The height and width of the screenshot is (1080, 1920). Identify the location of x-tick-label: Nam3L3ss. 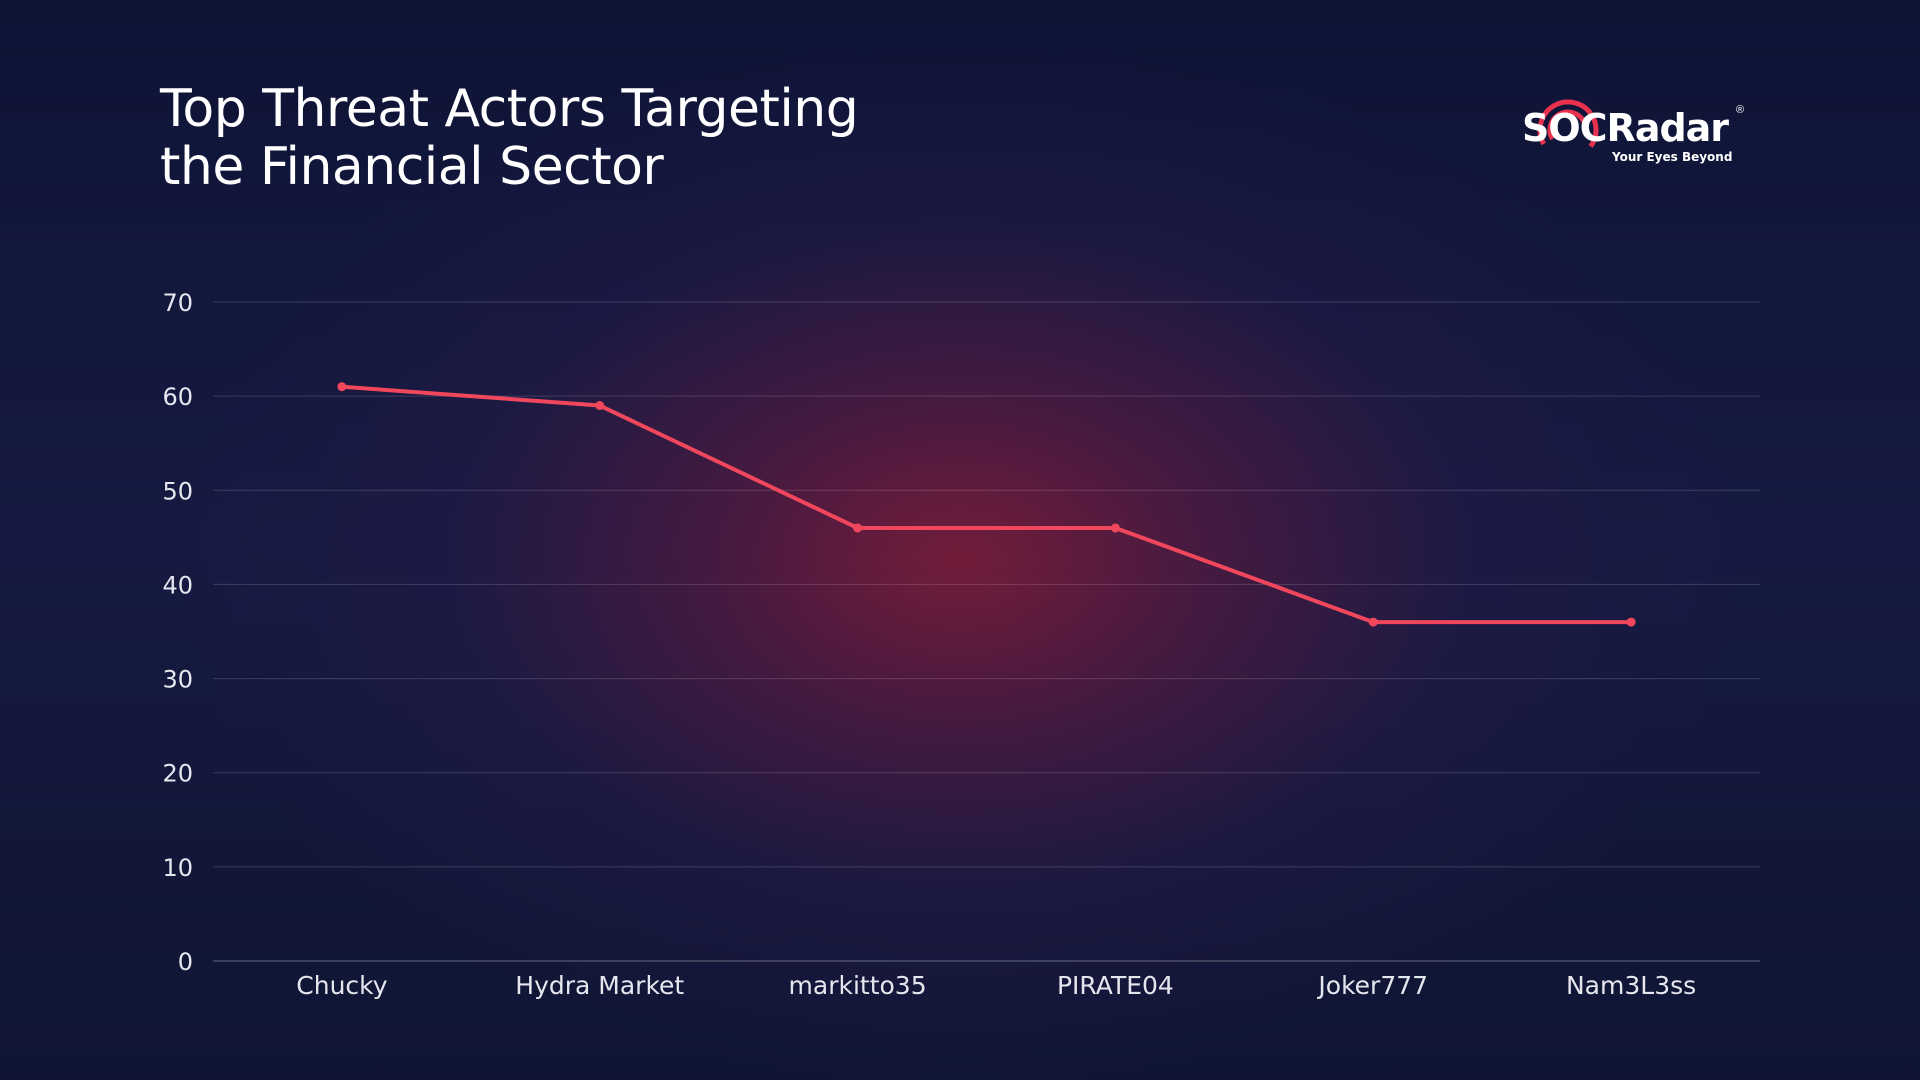
(1631, 985).